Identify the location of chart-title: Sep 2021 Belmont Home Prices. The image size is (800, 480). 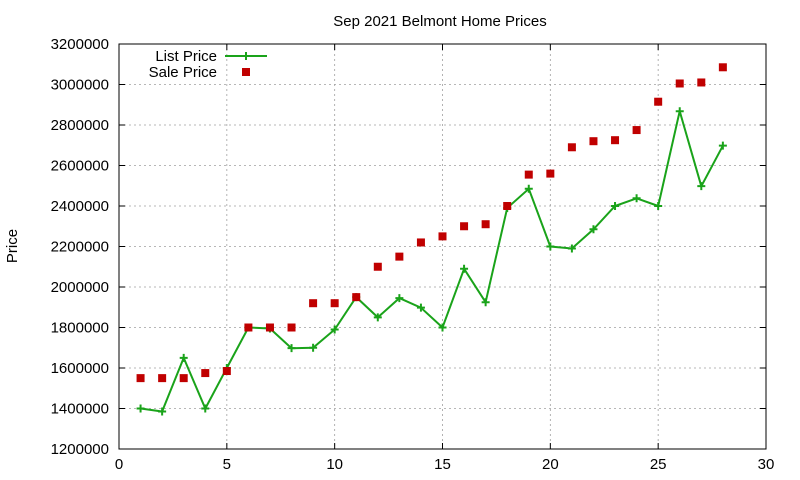
(439, 21).